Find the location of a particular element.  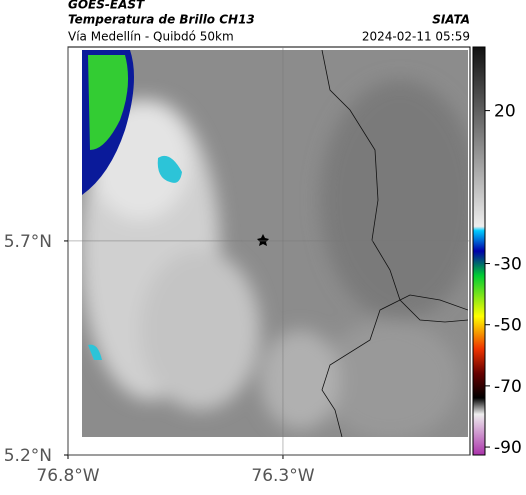

x-tick-label: 76.3°W is located at coordinates (282, 476).